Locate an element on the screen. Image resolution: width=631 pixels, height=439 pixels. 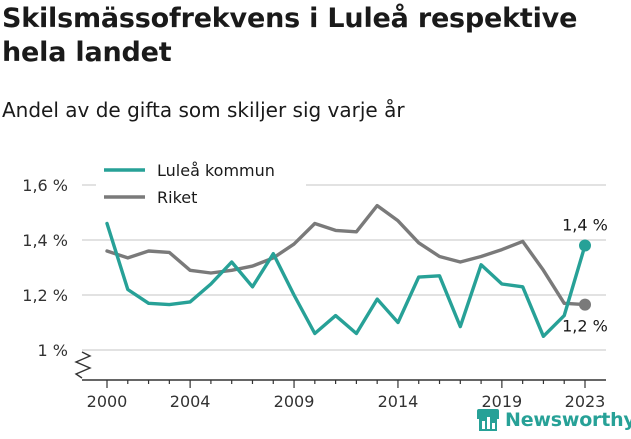
x-tick-label: 2009 is located at coordinates (294, 401).